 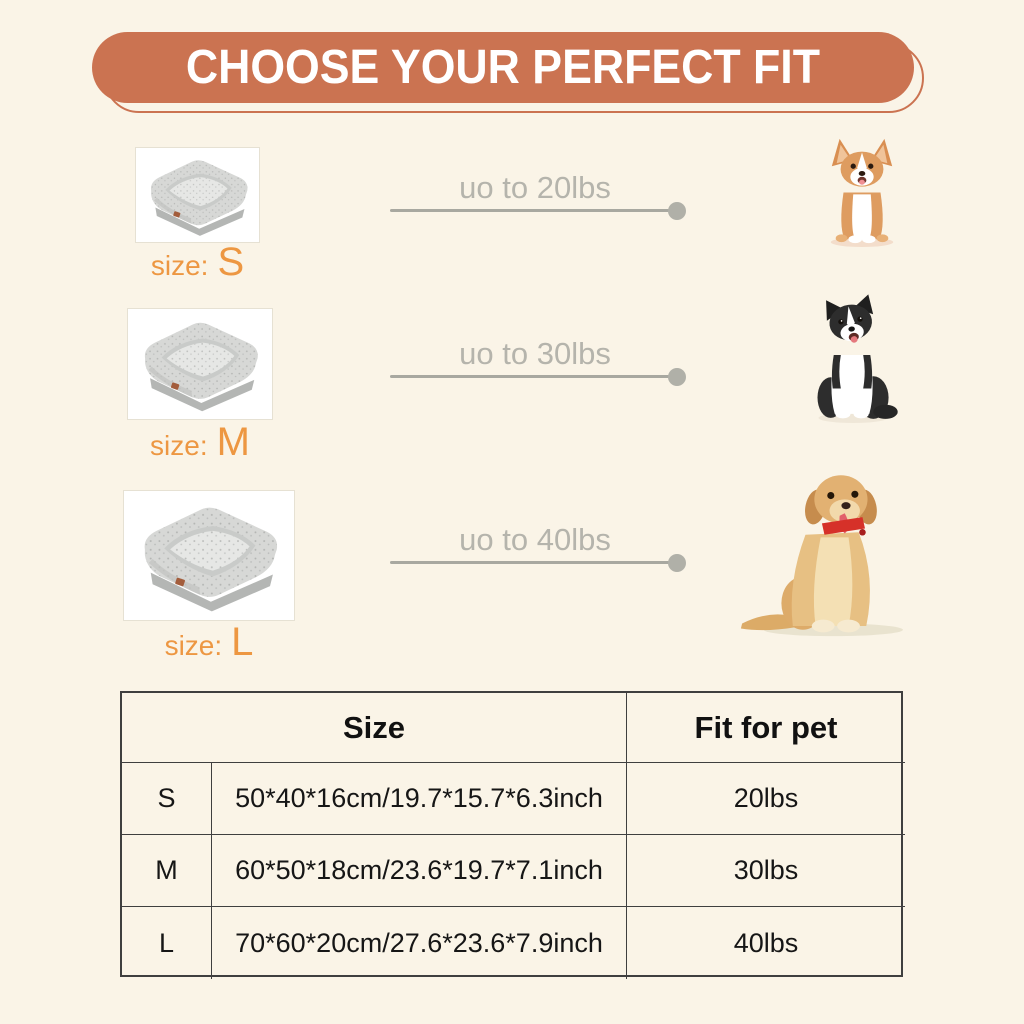 What do you see at coordinates (167, 943) in the screenshot?
I see `table-cell-size-l: L` at bounding box center [167, 943].